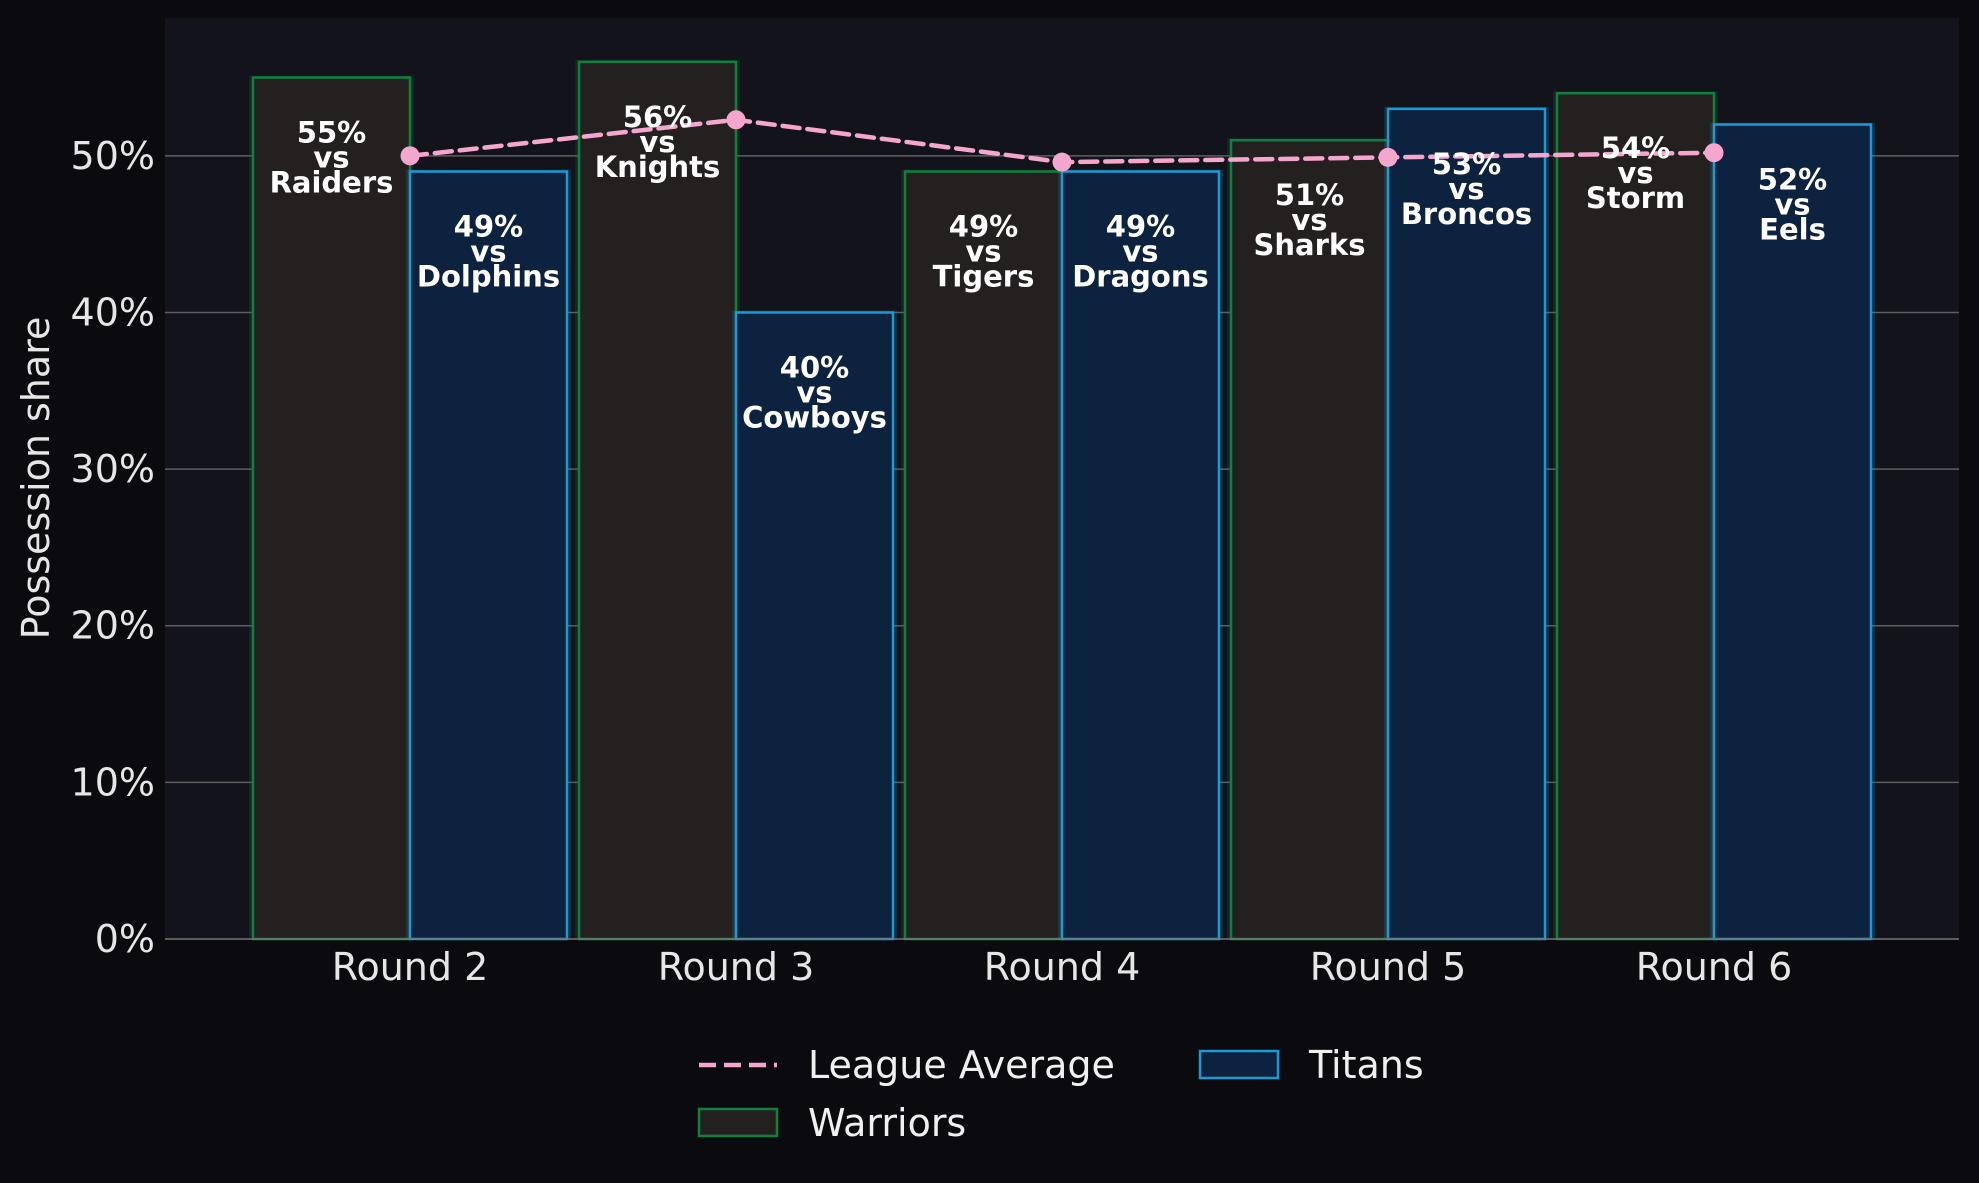 This screenshot has width=1979, height=1183. Describe the element at coordinates (1239, 1064) in the screenshot. I see `legend-swatch-titans` at that location.